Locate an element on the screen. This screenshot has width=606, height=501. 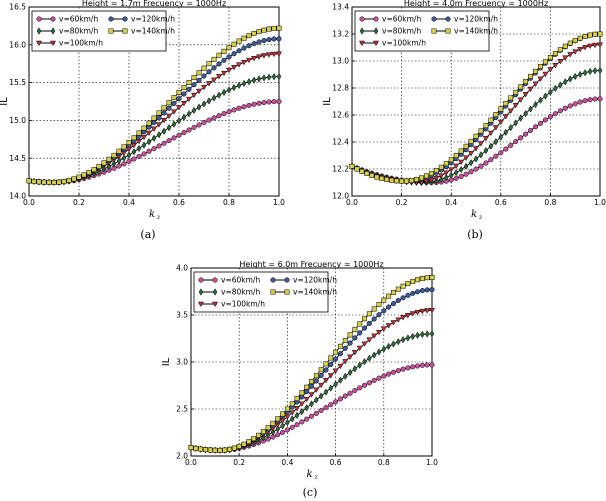
panel-caption: (b) is located at coordinates (475, 234).